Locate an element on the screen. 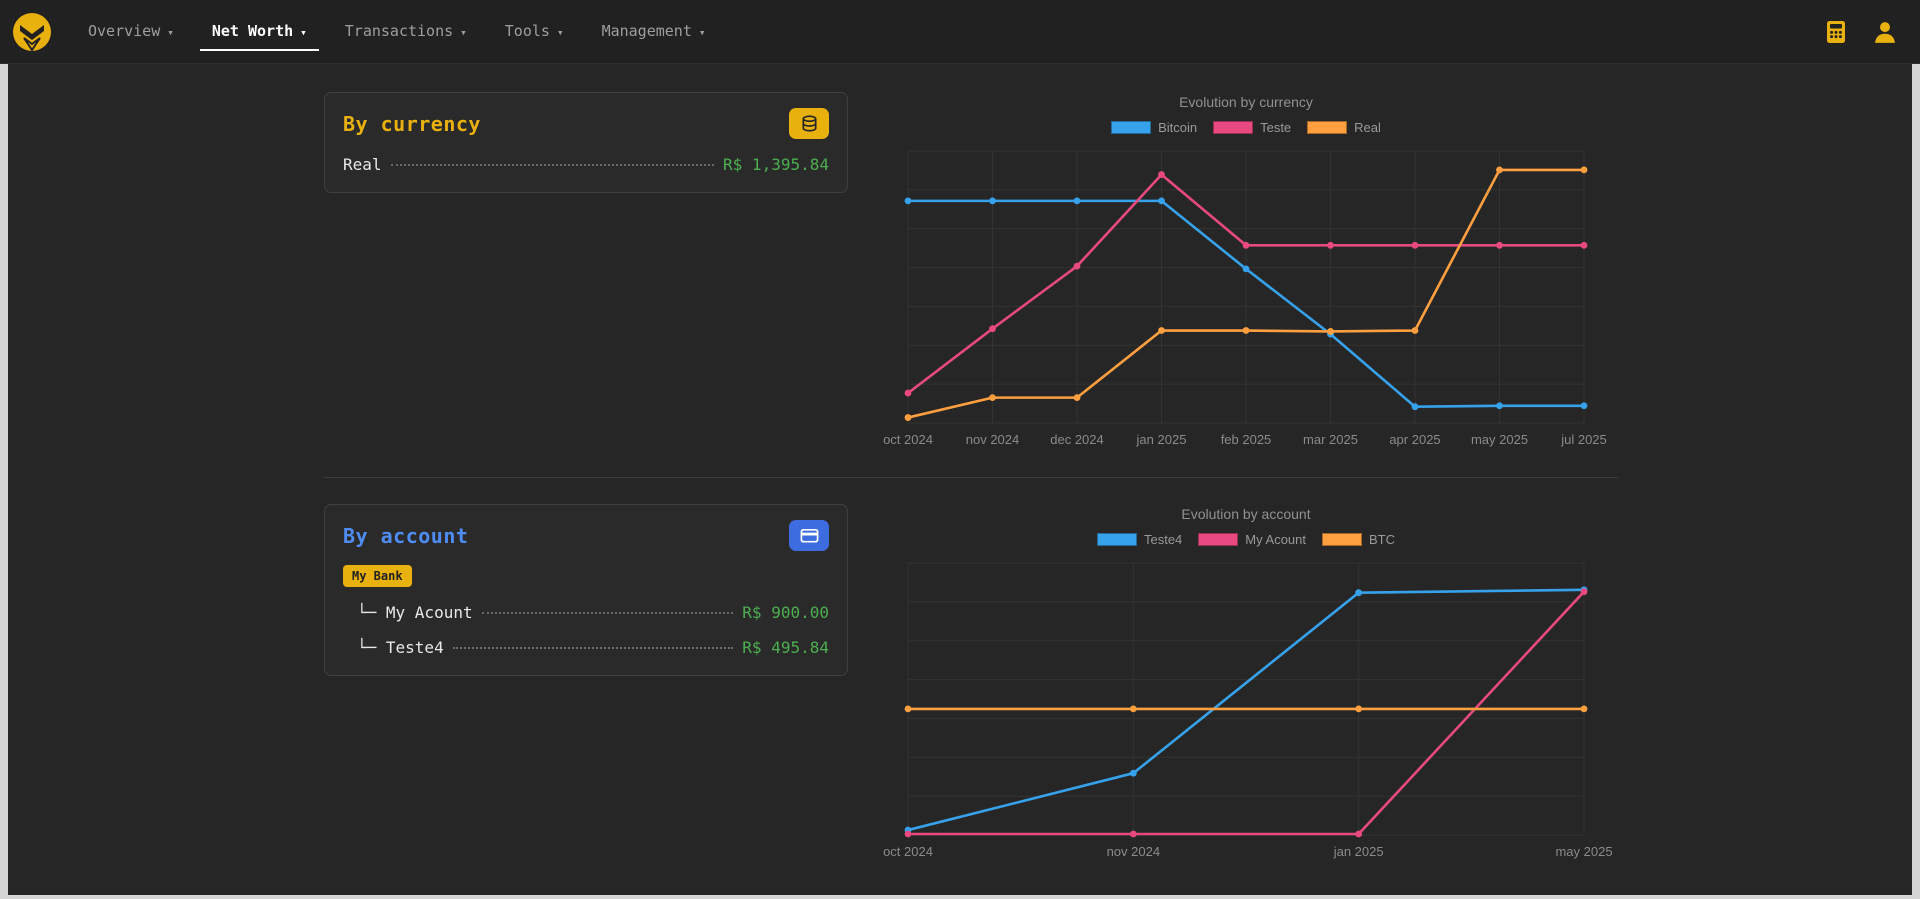 This screenshot has height=899, width=1920. currency-row-label: Real is located at coordinates (362, 164).